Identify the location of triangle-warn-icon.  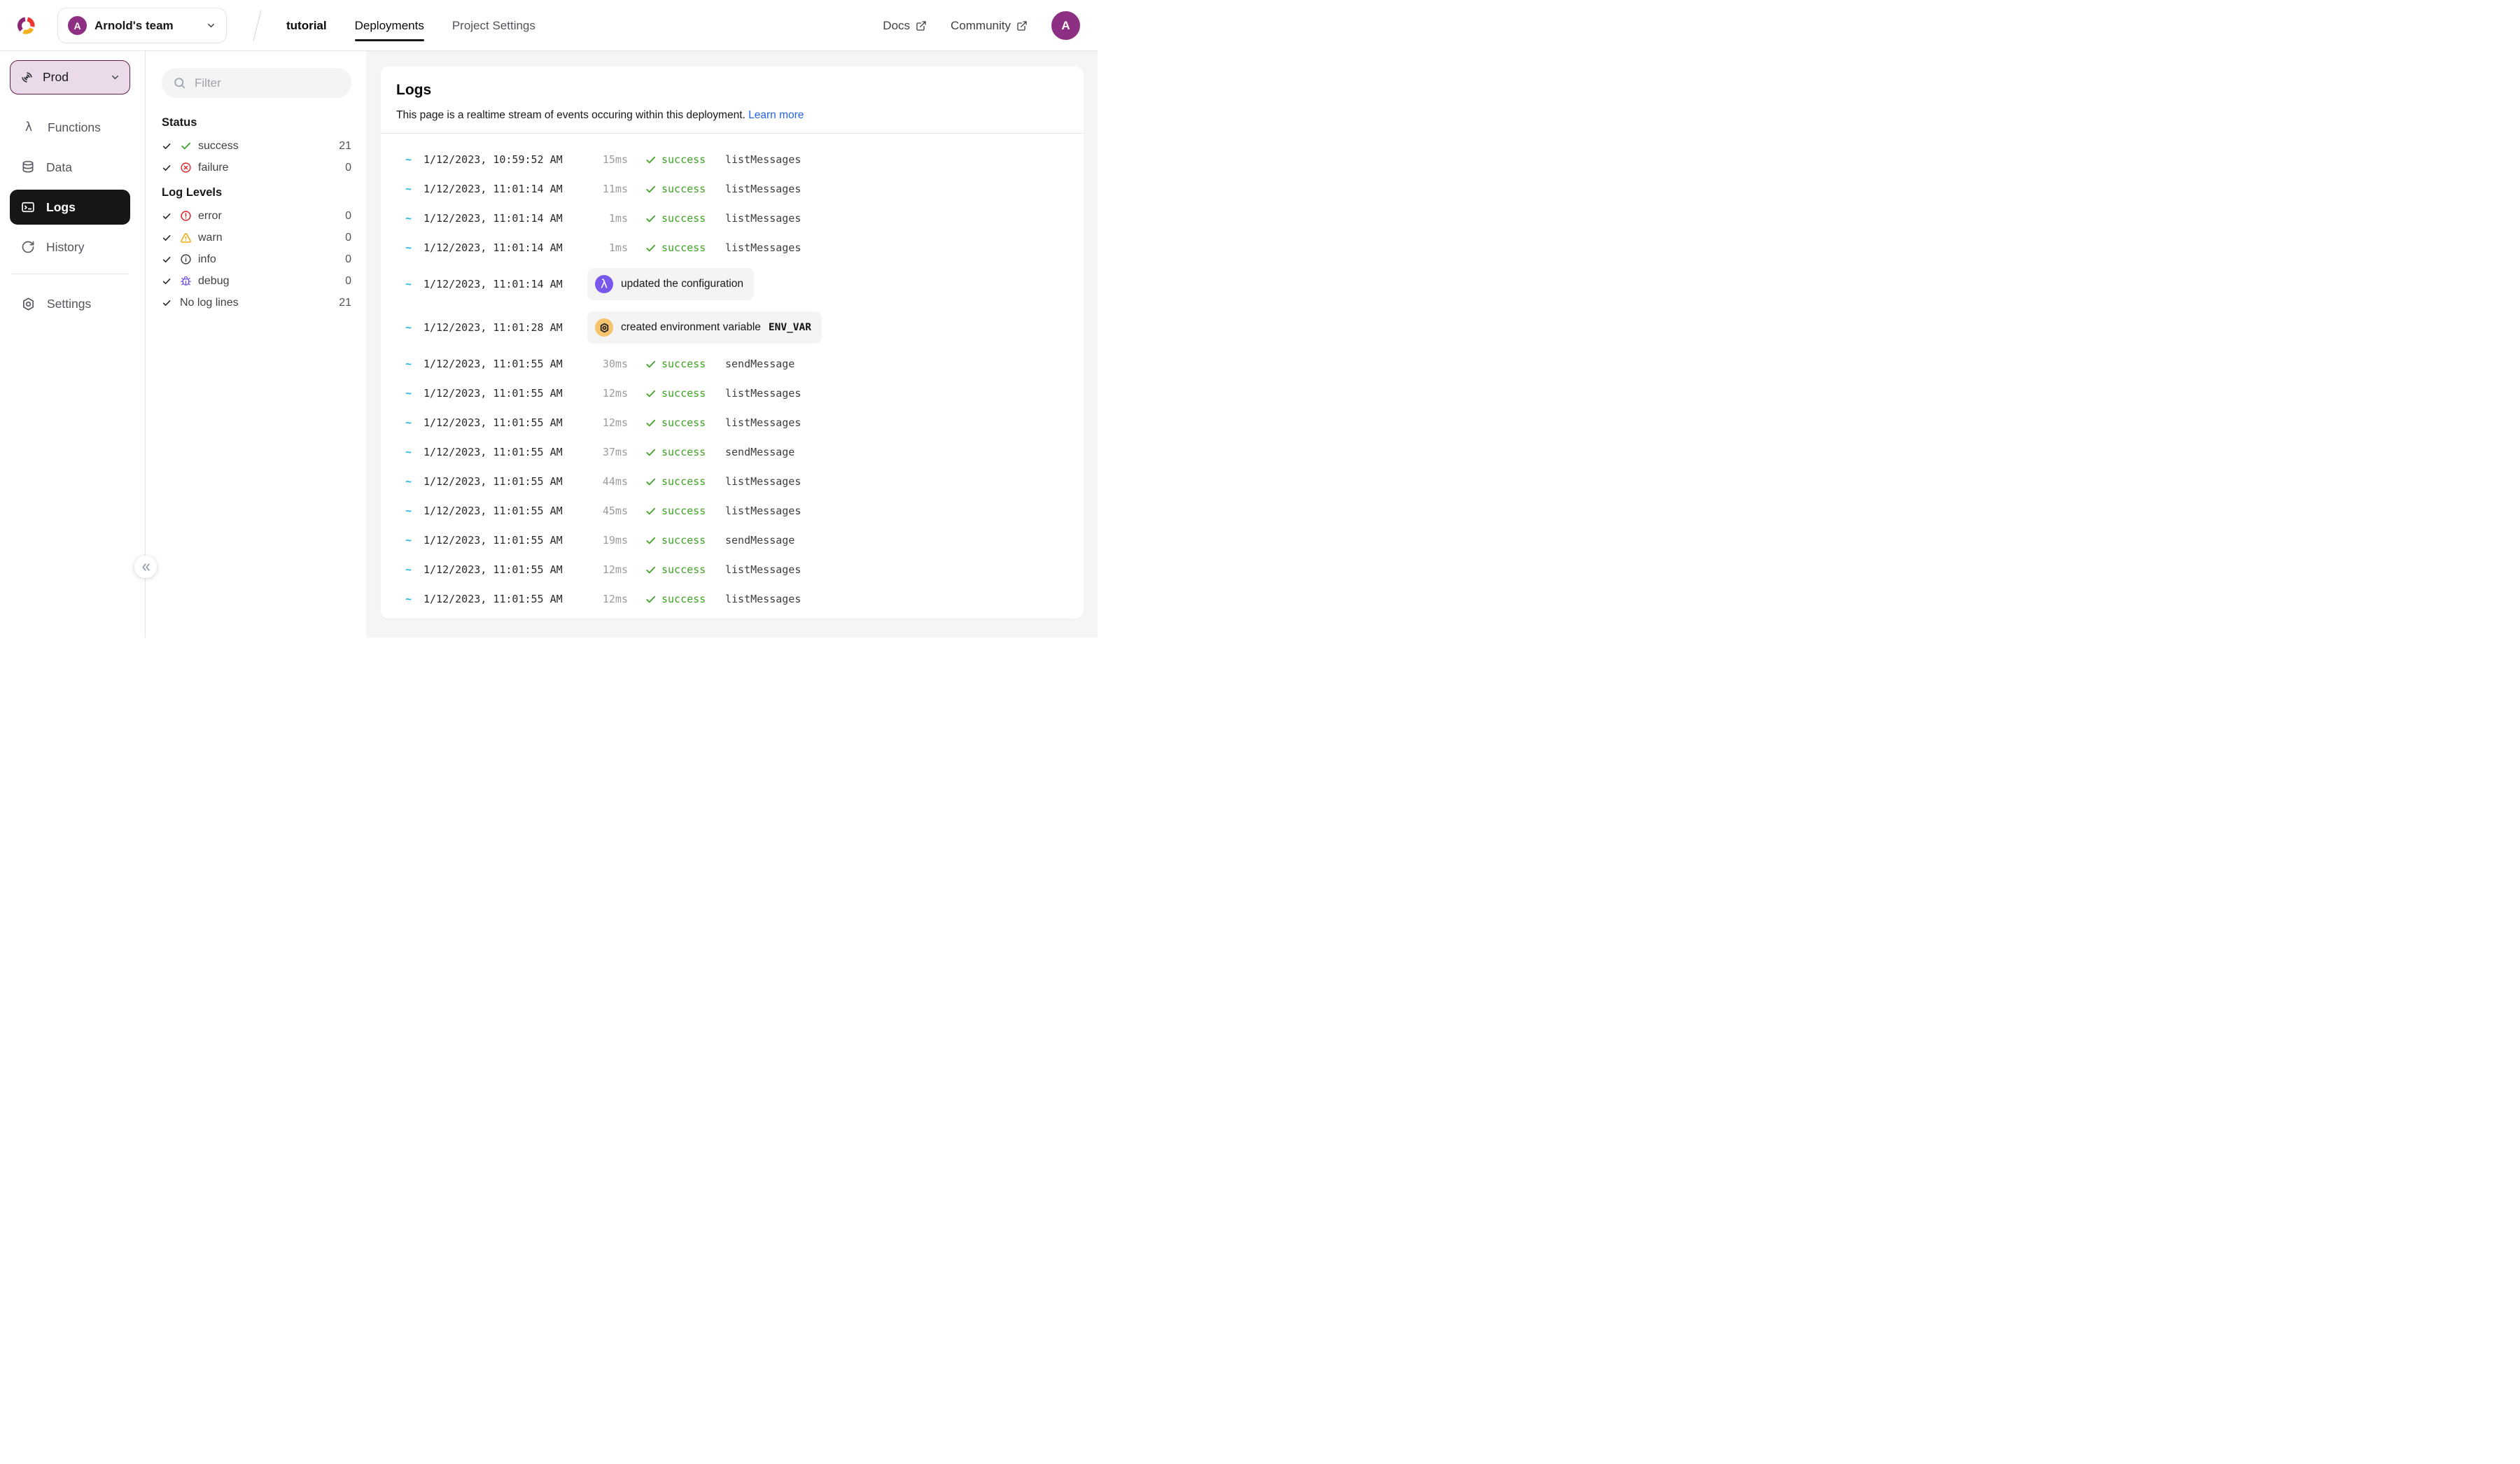
(186, 238).